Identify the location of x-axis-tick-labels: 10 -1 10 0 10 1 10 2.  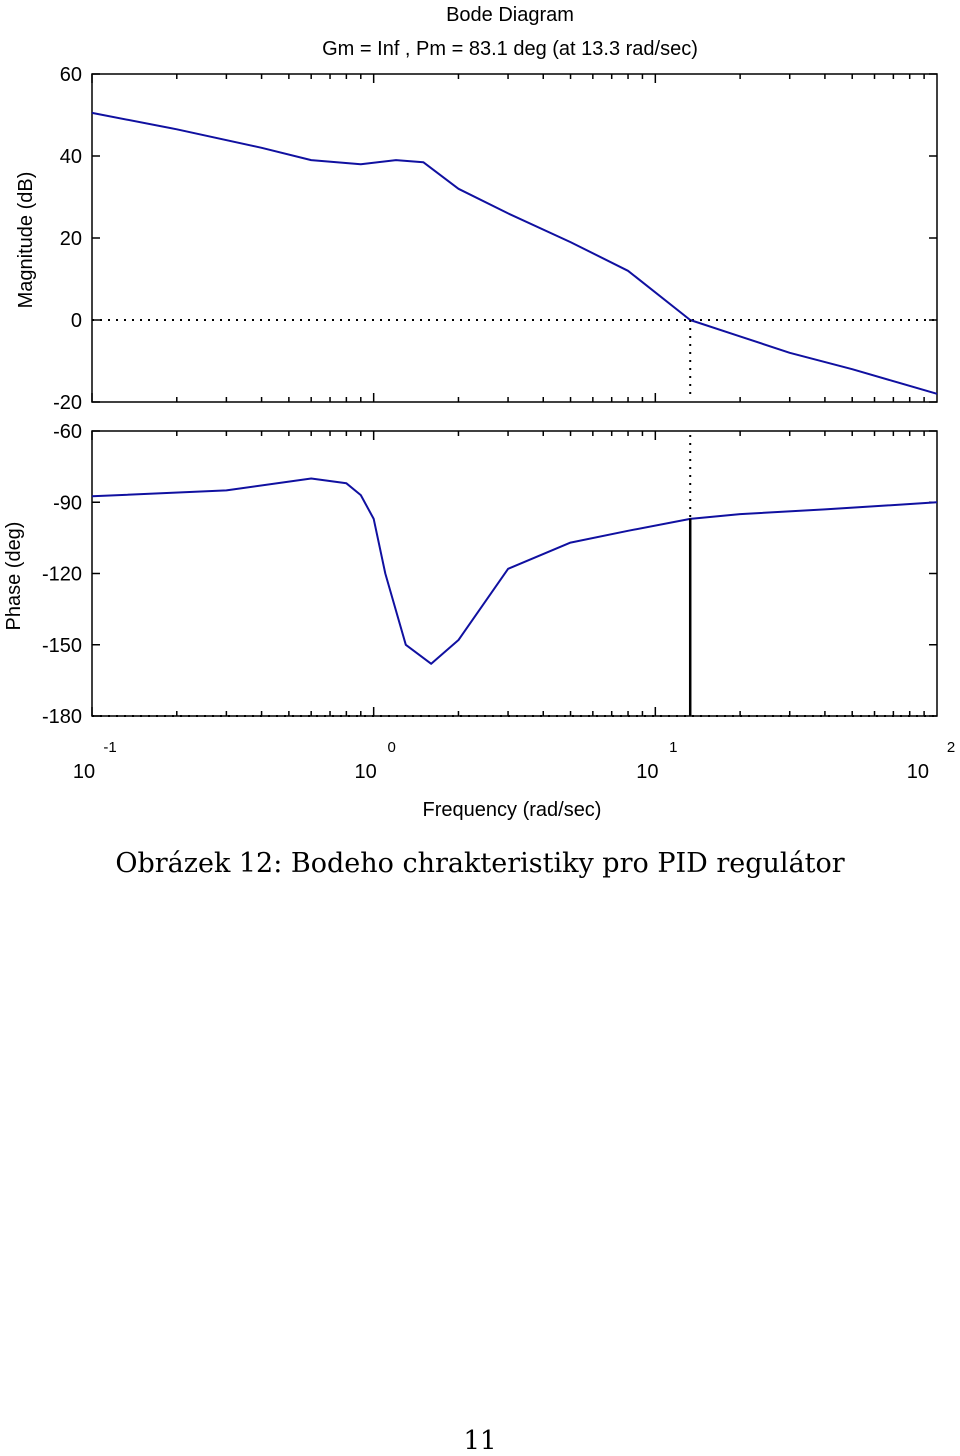
(514, 761).